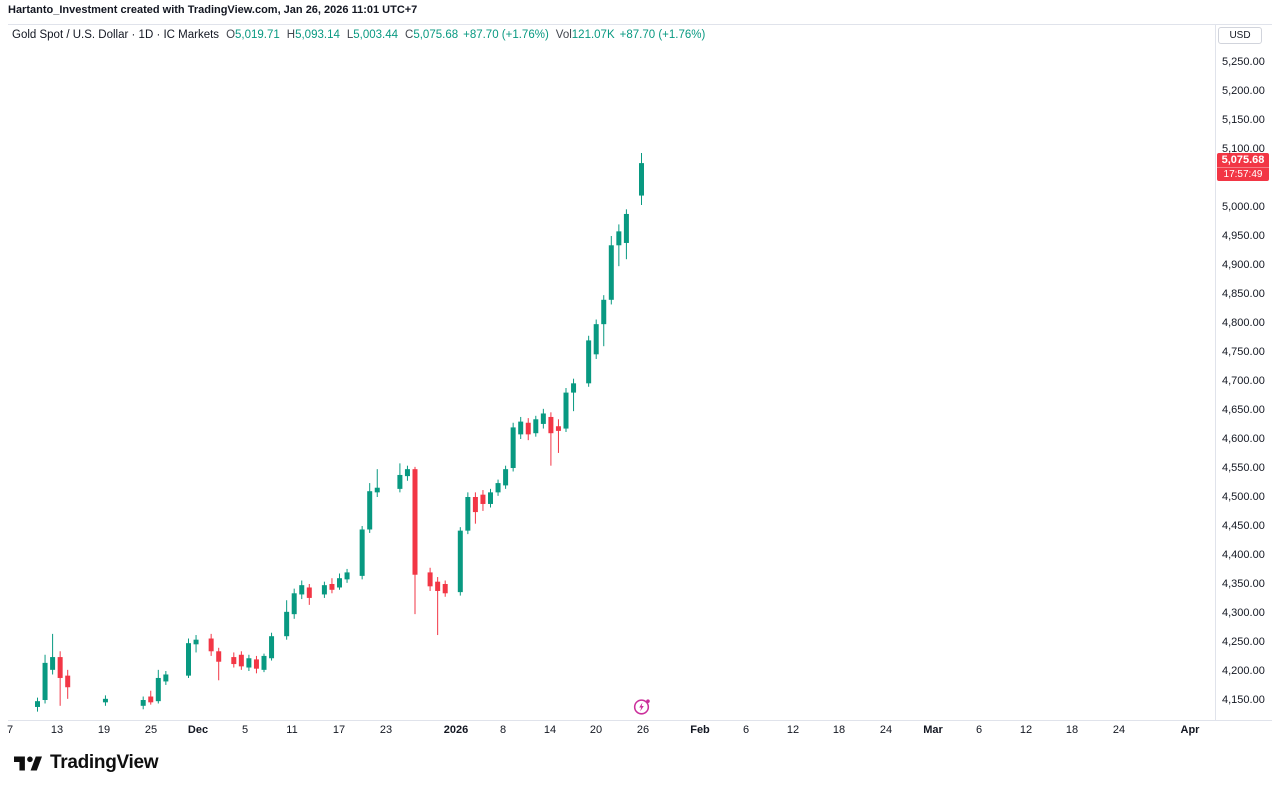 This screenshot has height=791, width=1280. What do you see at coordinates (1243, 642) in the screenshot?
I see `price-tick-label: 4,250.00` at bounding box center [1243, 642].